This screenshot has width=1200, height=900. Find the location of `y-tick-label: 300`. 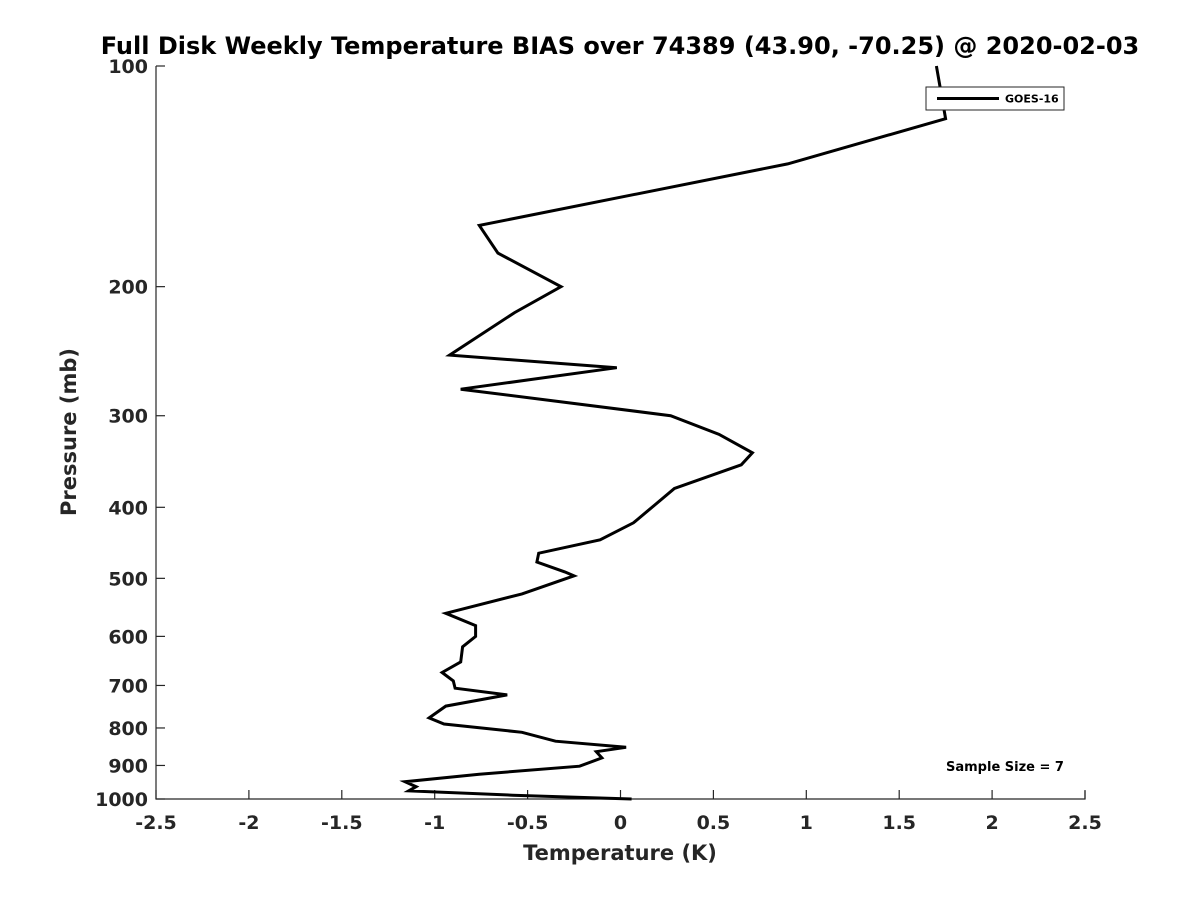

y-tick-label: 300 is located at coordinates (128, 417).